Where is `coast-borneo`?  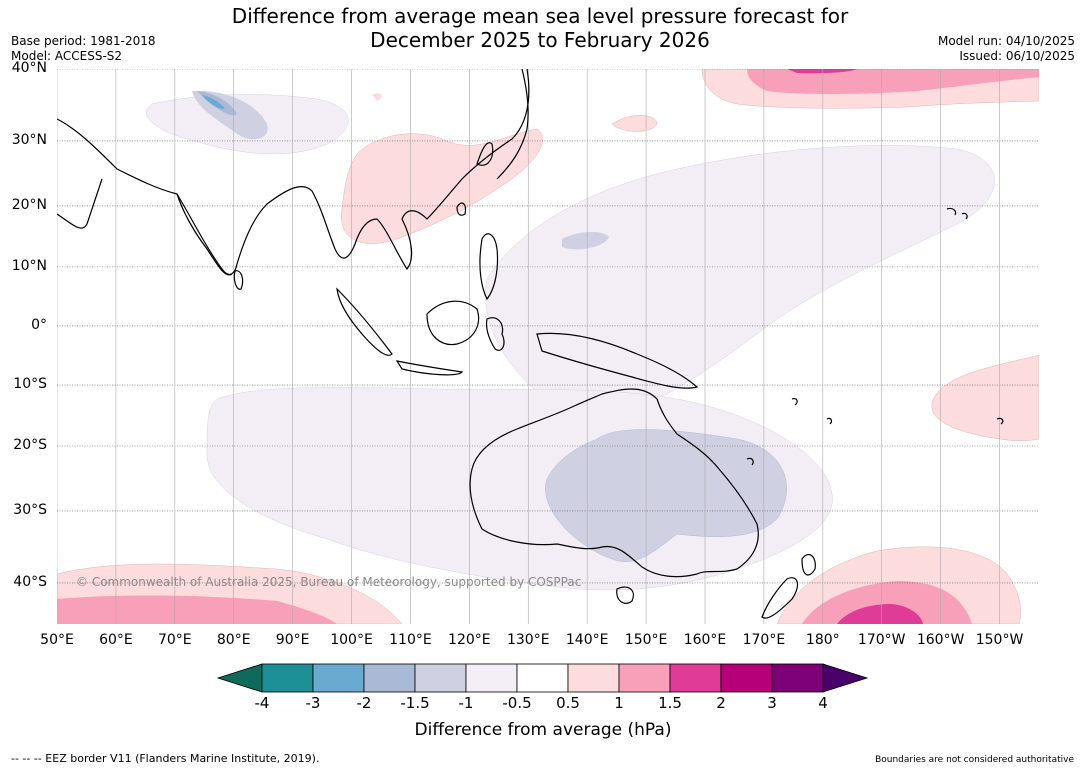 coast-borneo is located at coordinates (453, 323).